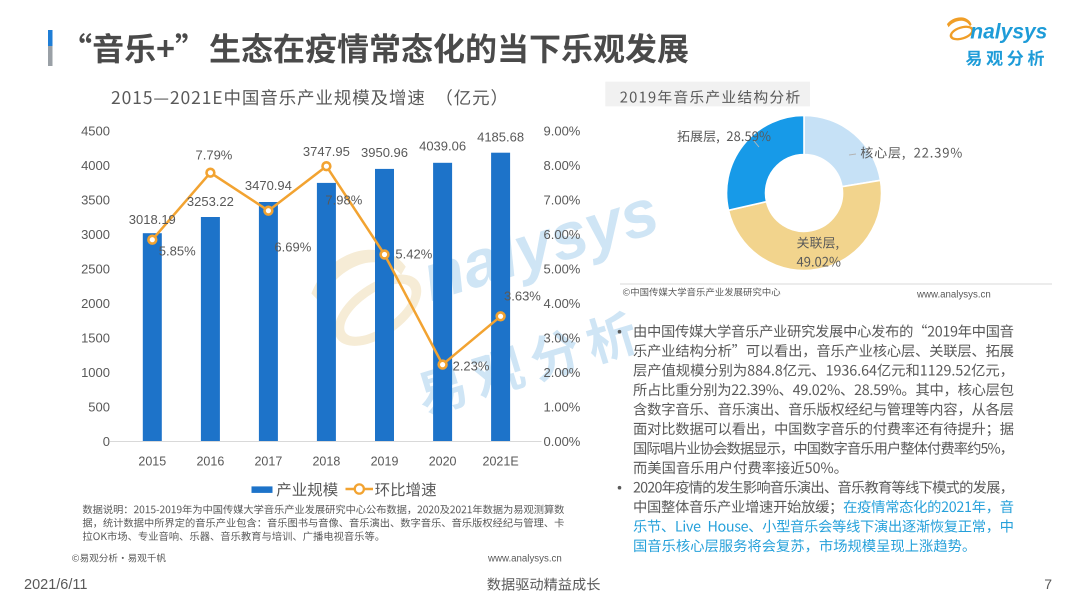  I want to click on svg-text: 0.00%, so click(562, 441).